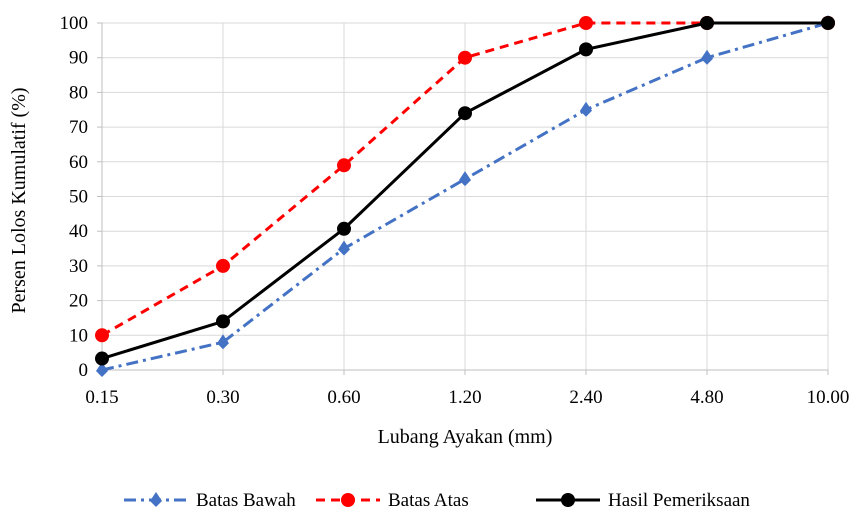 This screenshot has width=859, height=514. I want to click on y-tick-label: 10, so click(78, 335).